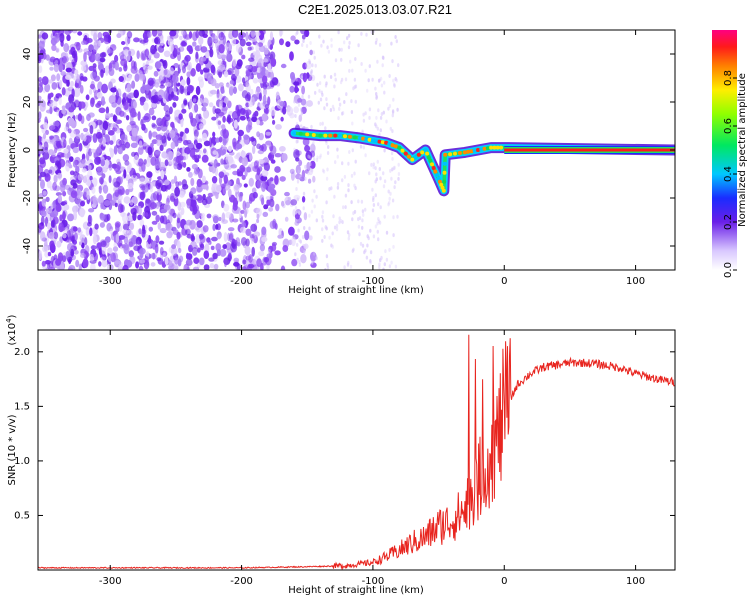 The image size is (750, 600). Describe the element at coordinates (110, 281) in the screenshot. I see `x-tick-label: -300` at that location.